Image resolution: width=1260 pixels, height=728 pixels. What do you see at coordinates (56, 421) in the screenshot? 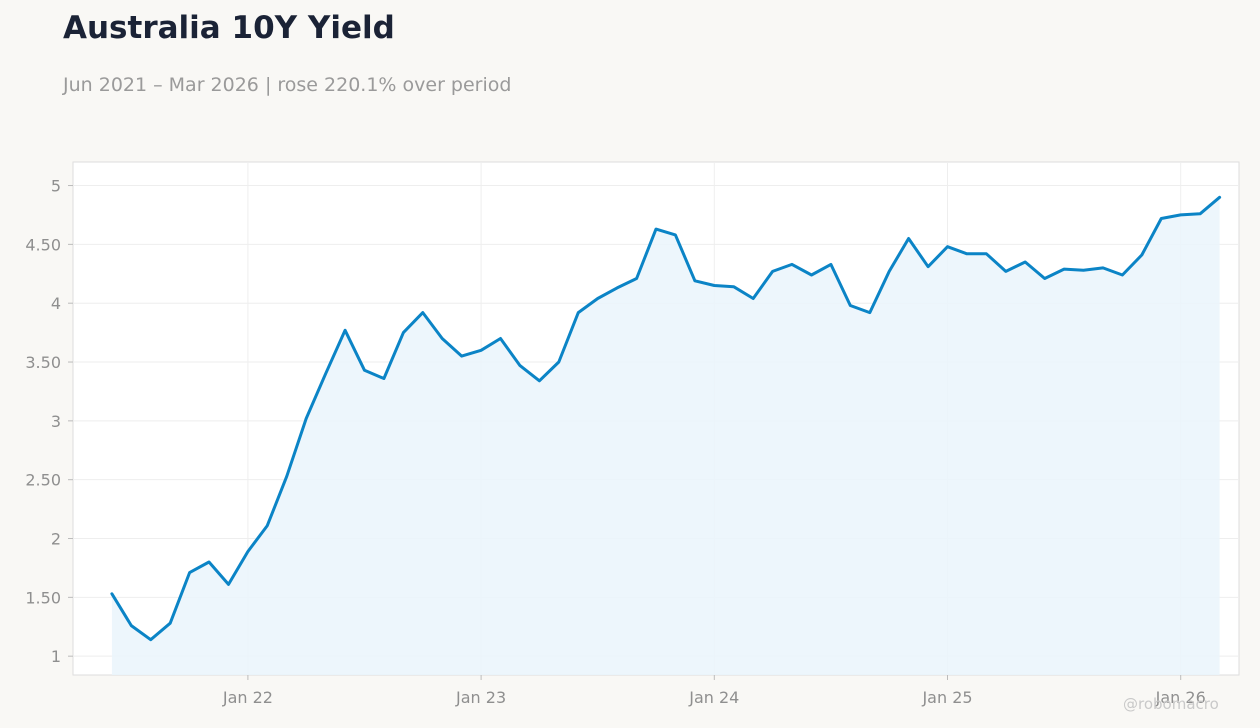
I see `y-tick-label: 3` at bounding box center [56, 421].